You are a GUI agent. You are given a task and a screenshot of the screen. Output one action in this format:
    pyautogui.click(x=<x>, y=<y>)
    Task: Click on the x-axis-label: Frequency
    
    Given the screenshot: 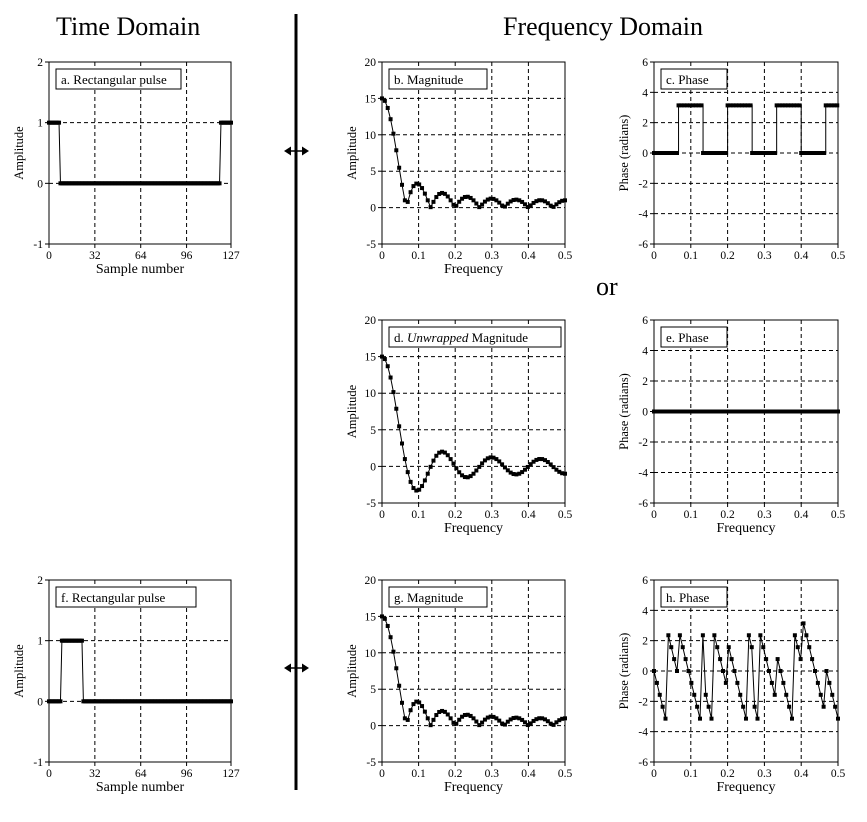 What is the action you would take?
    pyautogui.click(x=745, y=787)
    